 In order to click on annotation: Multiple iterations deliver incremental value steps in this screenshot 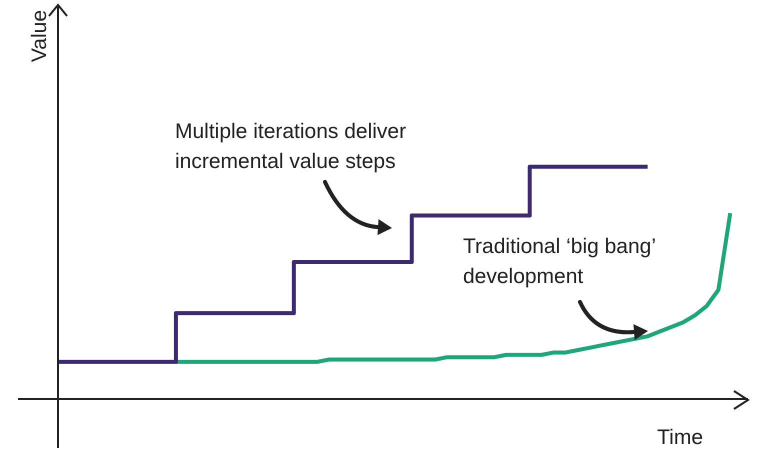, I will do `click(290, 146)`.